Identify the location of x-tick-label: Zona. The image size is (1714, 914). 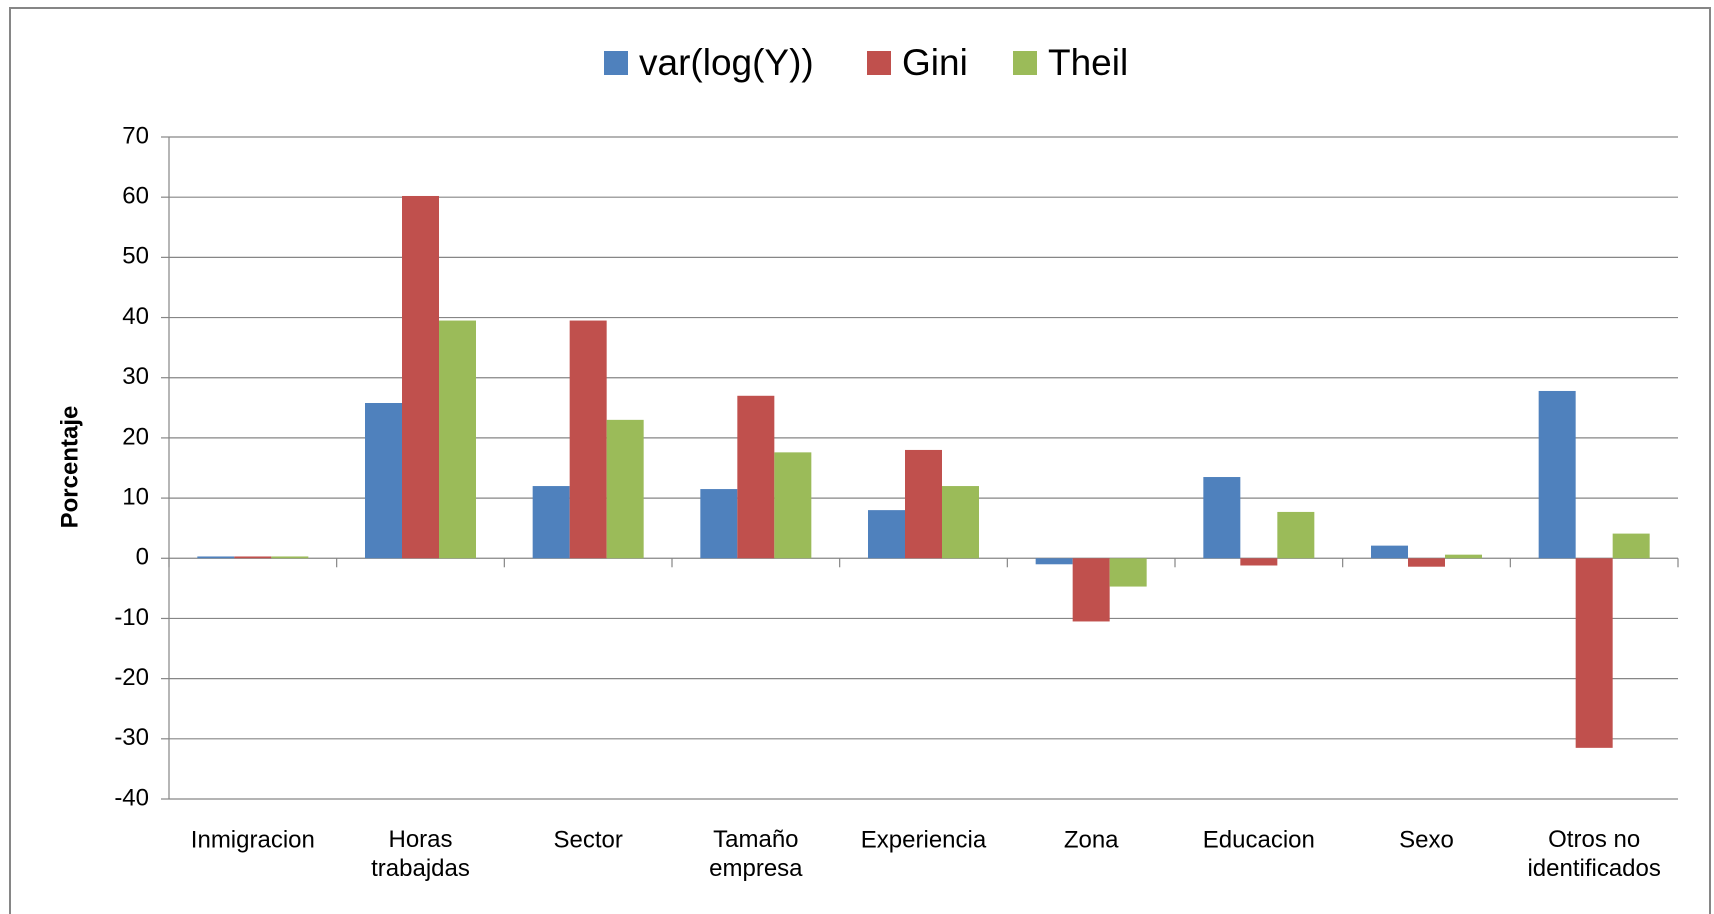
(1091, 839).